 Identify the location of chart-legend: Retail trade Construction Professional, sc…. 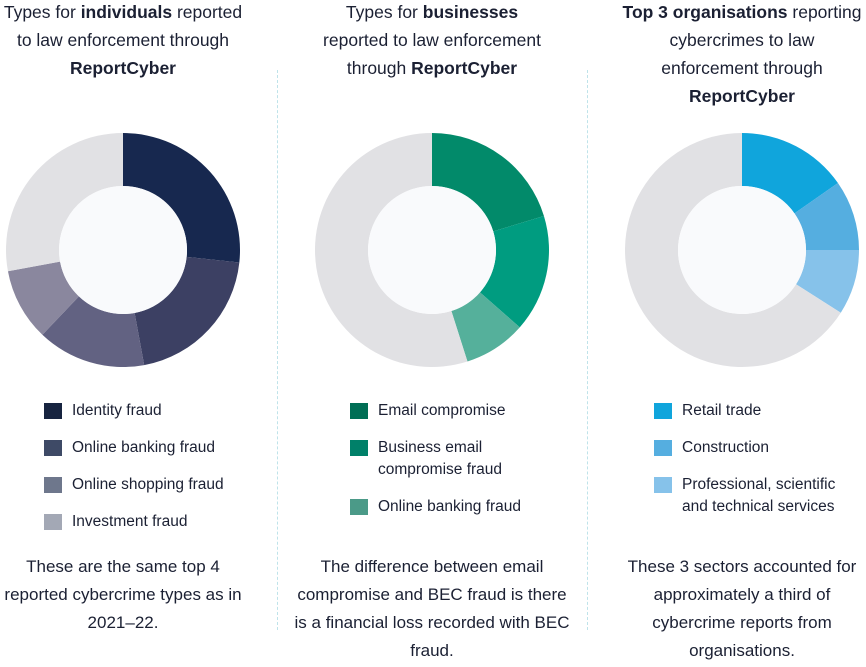
(759, 466).